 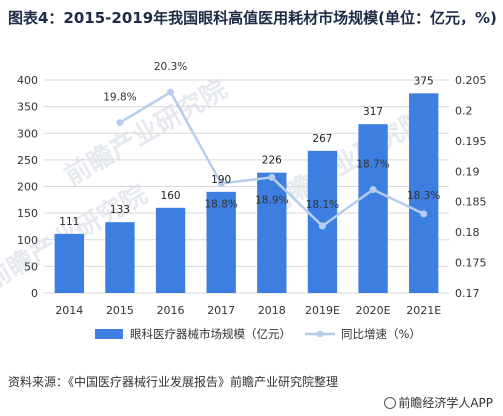 What do you see at coordinates (471, 141) in the screenshot?
I see `y-right-tick-label: 0.195` at bounding box center [471, 141].